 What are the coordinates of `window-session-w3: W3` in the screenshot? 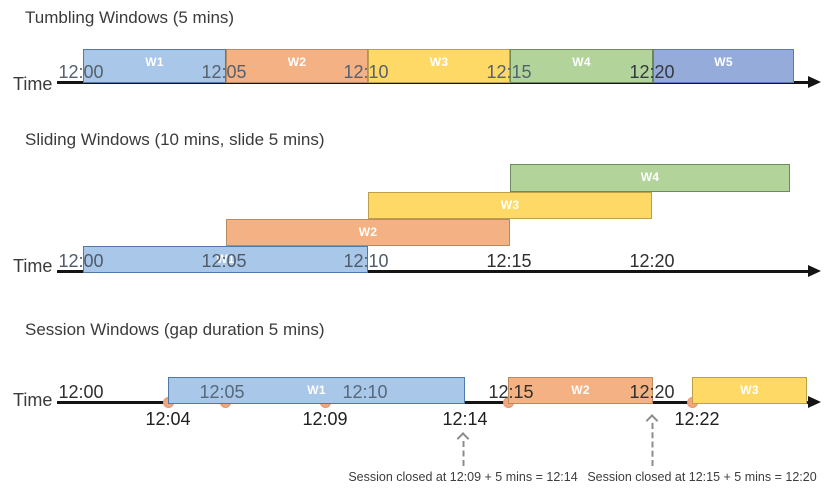 It's located at (749, 390).